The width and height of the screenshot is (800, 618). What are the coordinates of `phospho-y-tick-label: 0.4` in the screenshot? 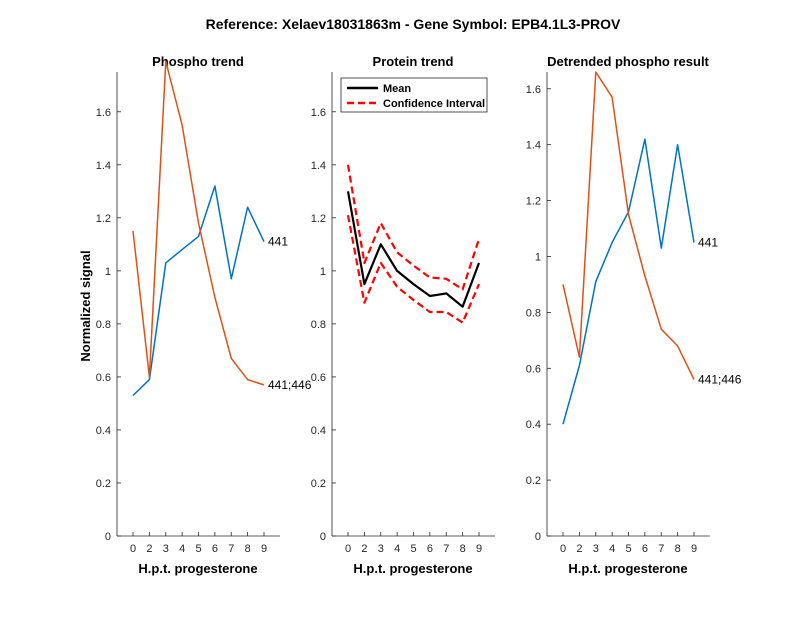 It's located at (103, 431).